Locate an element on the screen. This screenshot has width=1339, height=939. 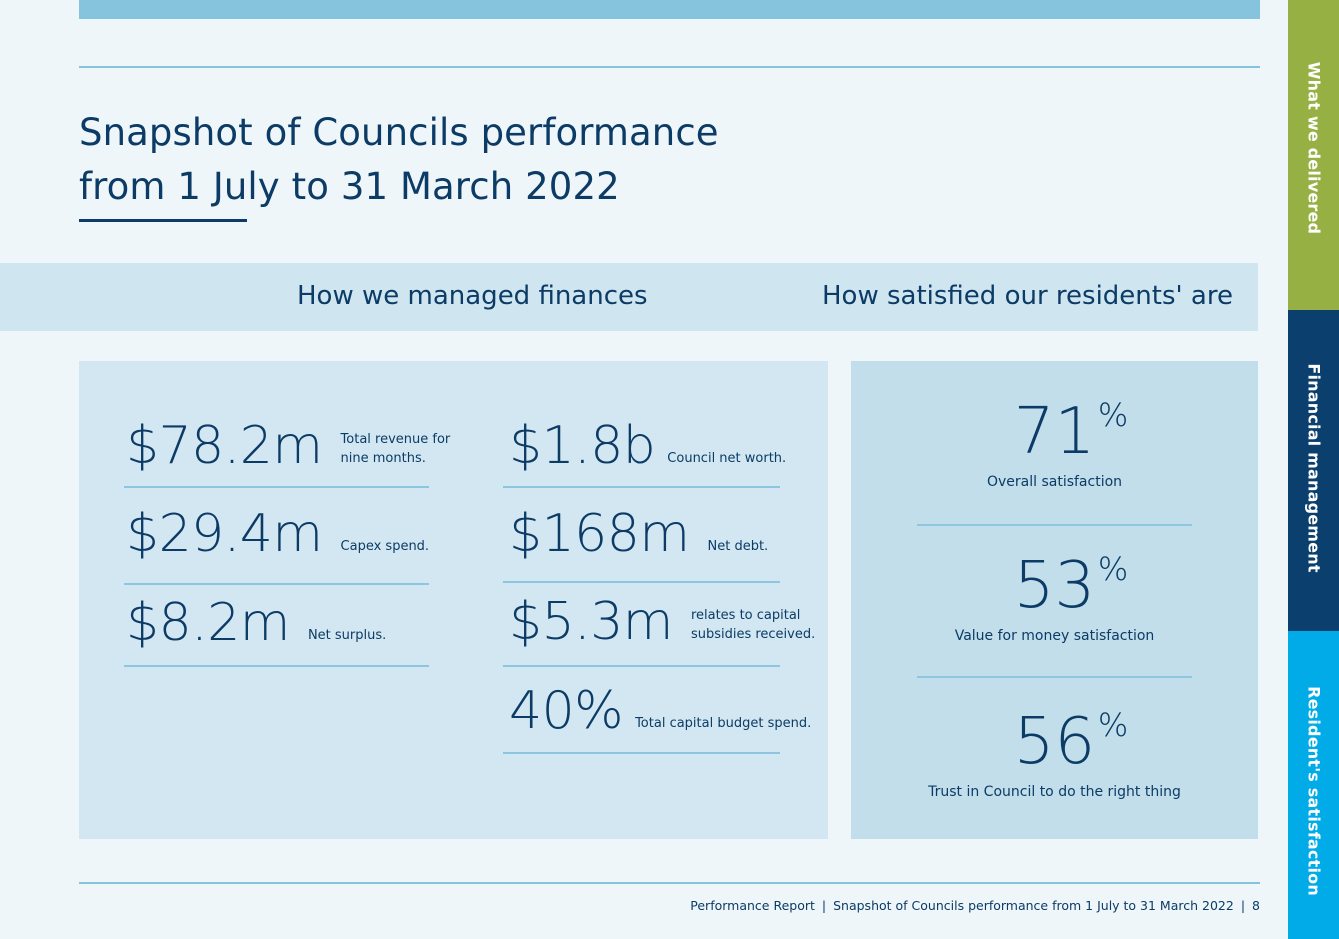
satisfaction-number: 53 is located at coordinates (1054, 586).